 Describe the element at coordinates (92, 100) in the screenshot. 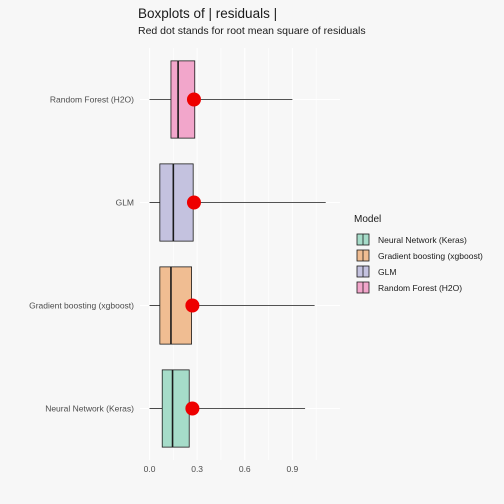

I see `y-tick-label: Random Forest (H2O)` at that location.